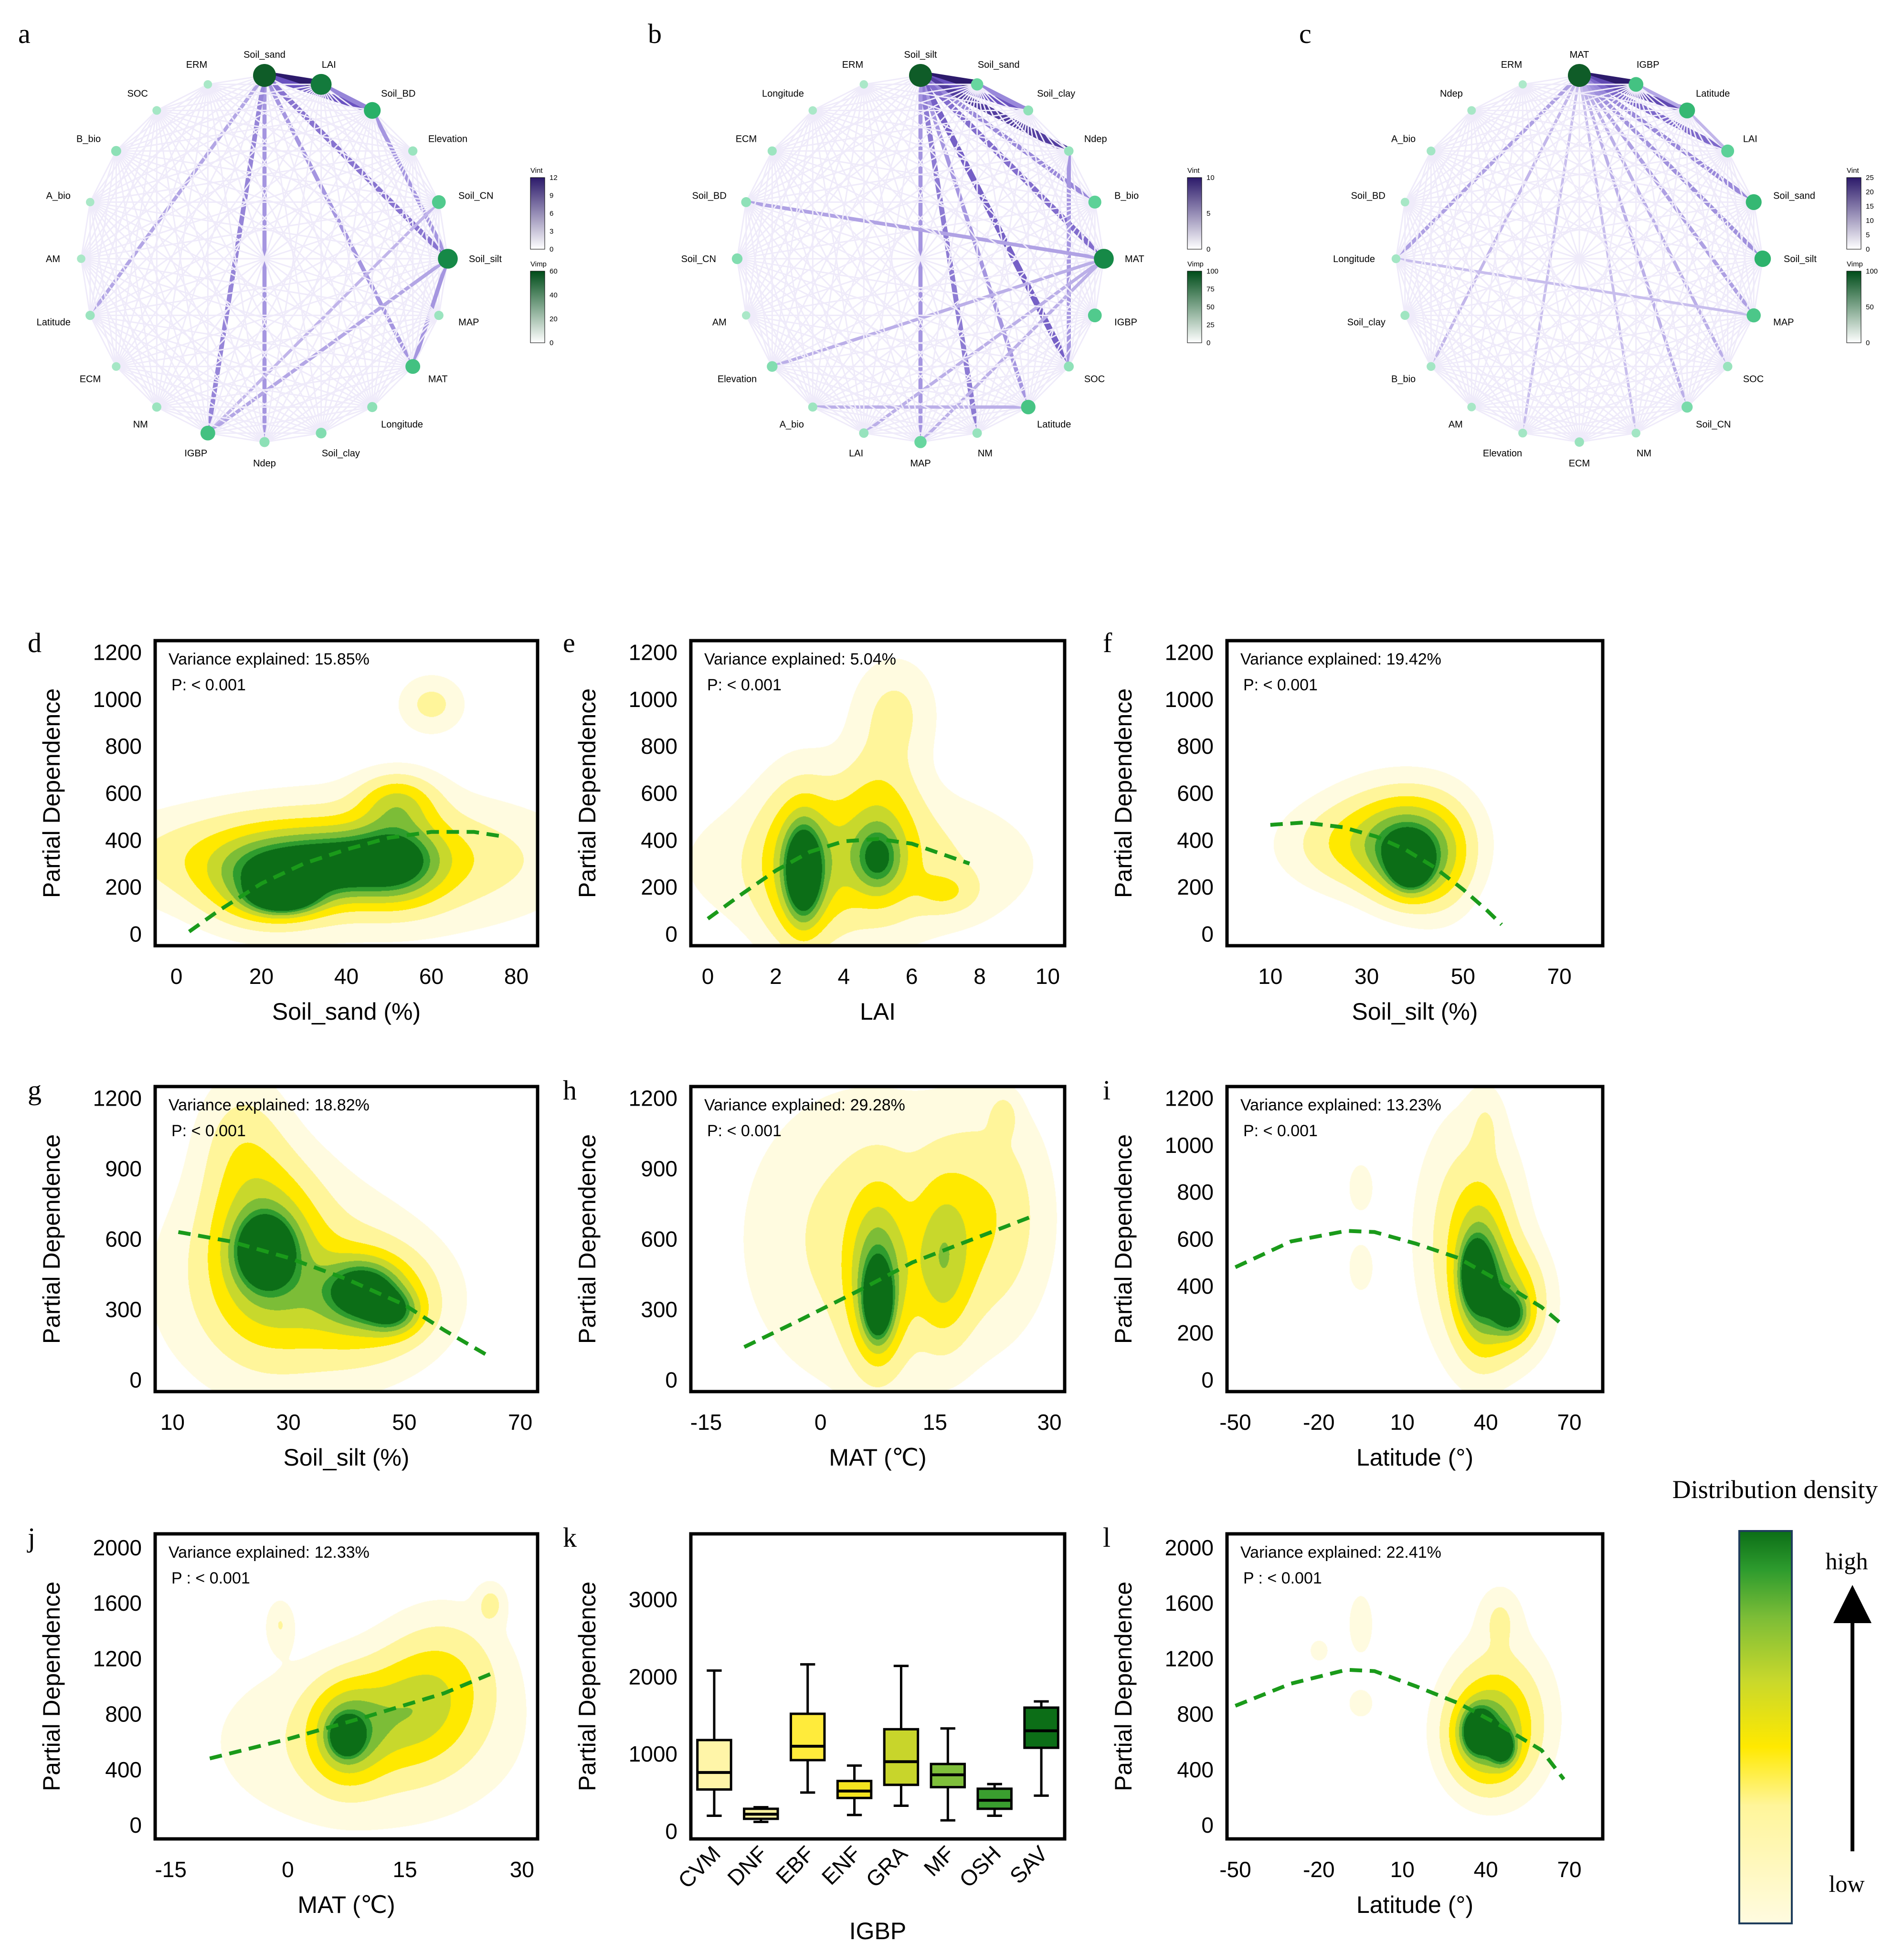 The width and height of the screenshot is (1904, 1953). Describe the element at coordinates (1235, 1423) in the screenshot. I see `x-tick-label: -50` at that location.